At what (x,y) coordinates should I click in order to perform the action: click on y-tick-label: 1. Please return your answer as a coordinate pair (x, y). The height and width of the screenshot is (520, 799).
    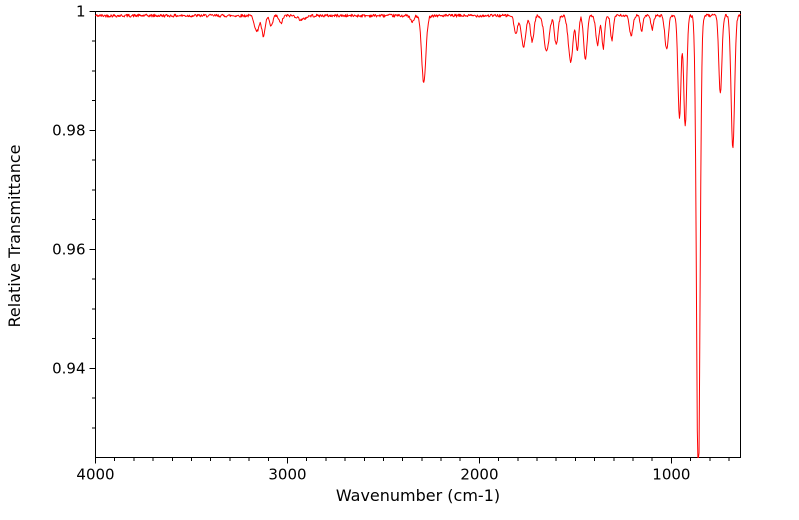
    Looking at the image, I should click on (81, 12).